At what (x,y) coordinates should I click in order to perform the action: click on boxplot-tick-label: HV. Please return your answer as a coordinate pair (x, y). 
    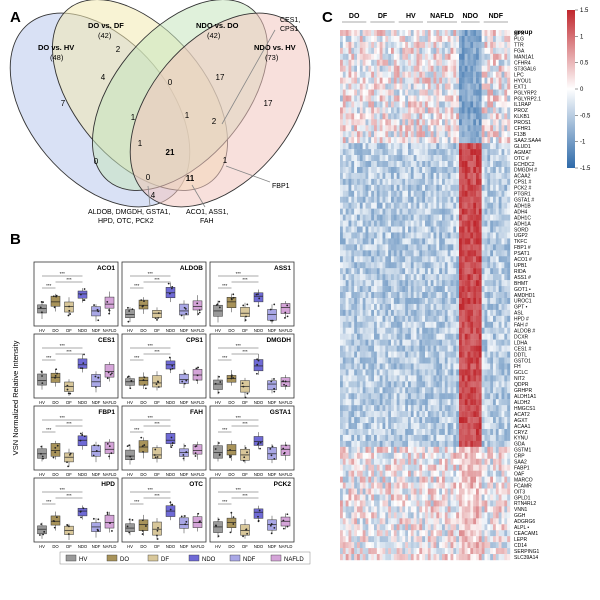
    Looking at the image, I should click on (42, 546).